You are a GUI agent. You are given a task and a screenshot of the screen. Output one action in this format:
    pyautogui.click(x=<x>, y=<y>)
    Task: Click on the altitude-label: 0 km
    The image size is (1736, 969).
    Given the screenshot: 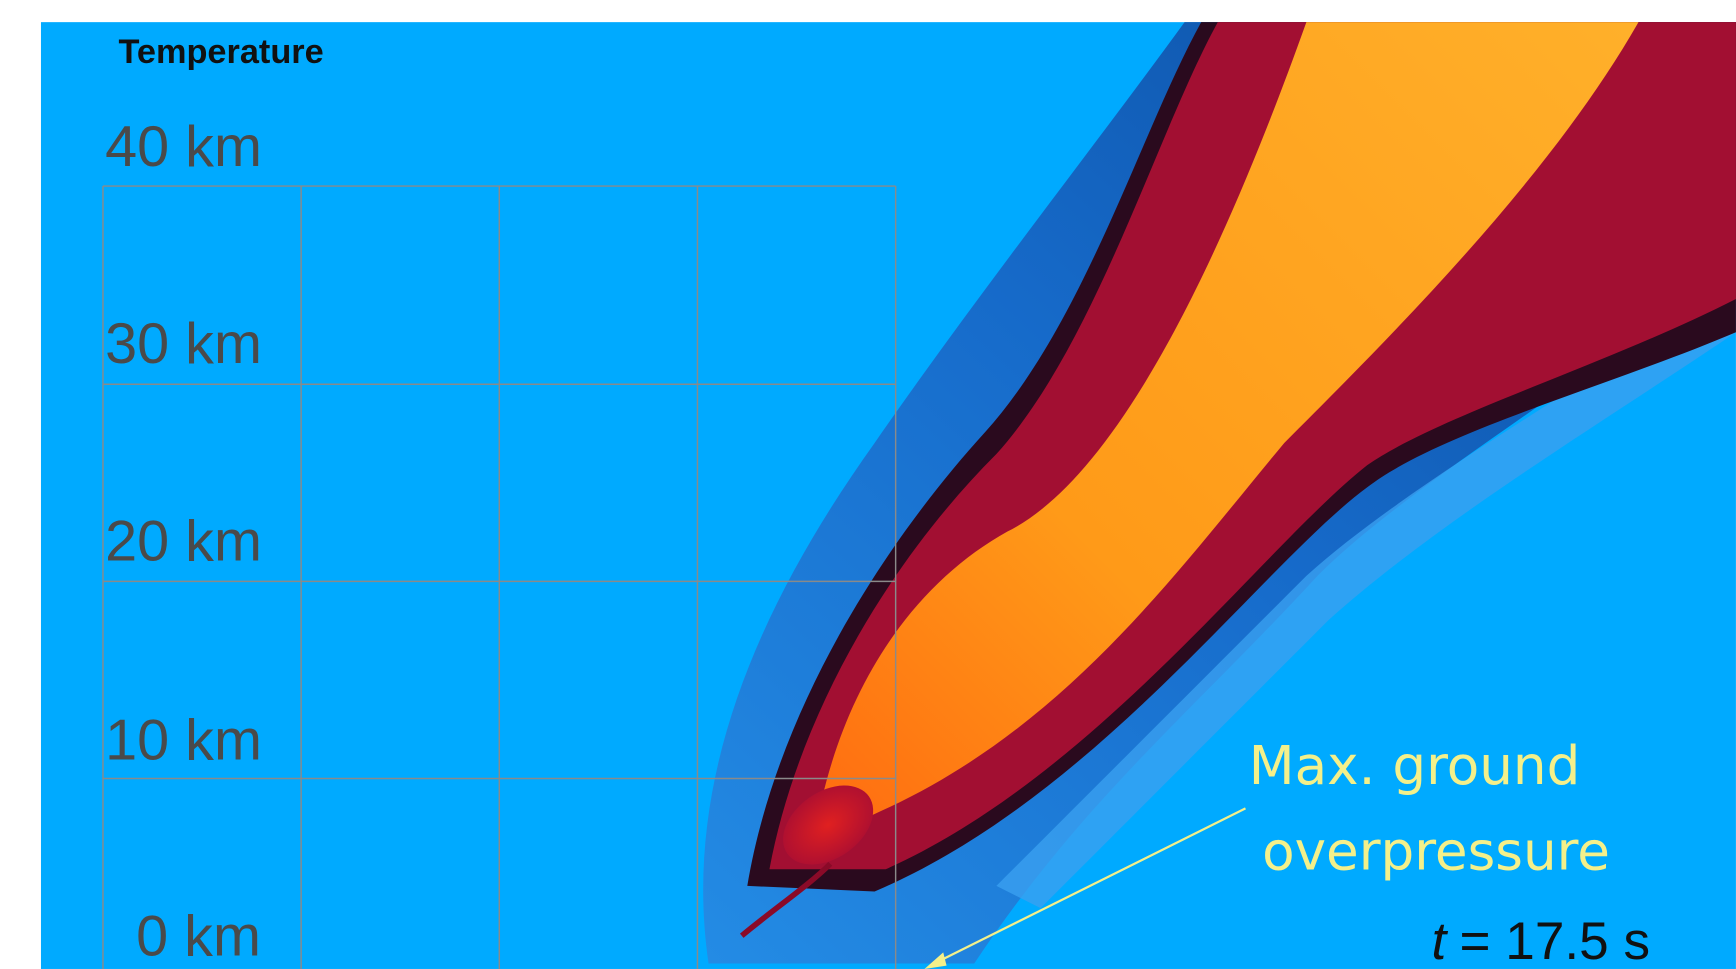 What is the action you would take?
    pyautogui.click(x=198, y=937)
    